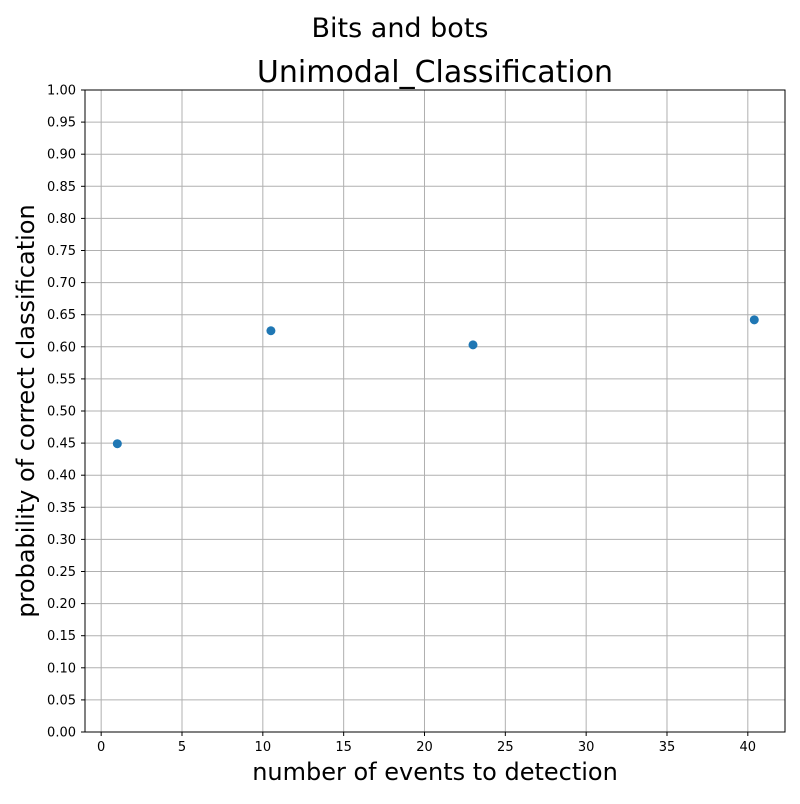  What do you see at coordinates (263, 747) in the screenshot?
I see `x-tick-label: 10` at bounding box center [263, 747].